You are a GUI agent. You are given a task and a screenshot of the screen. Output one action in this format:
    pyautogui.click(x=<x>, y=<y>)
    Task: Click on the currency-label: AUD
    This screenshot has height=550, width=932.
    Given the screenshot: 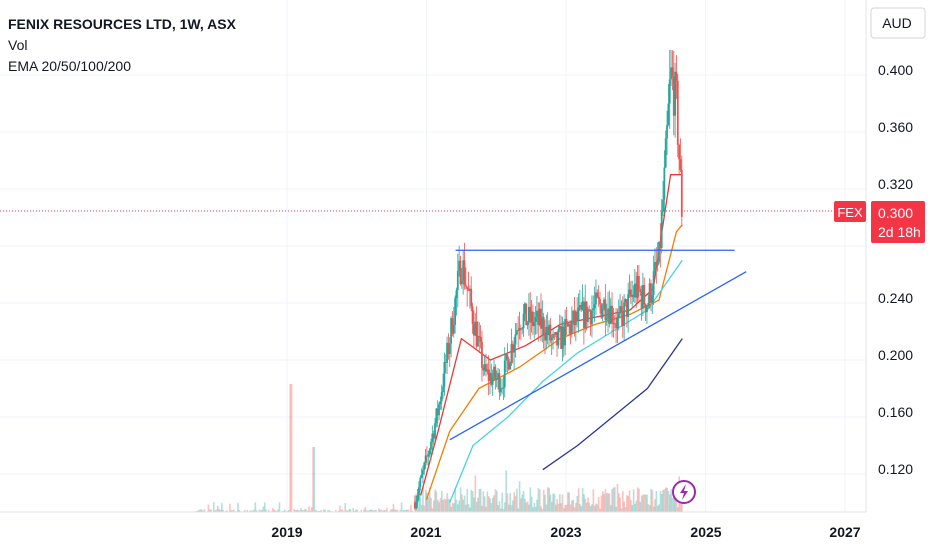 What is the action you would take?
    pyautogui.click(x=897, y=23)
    